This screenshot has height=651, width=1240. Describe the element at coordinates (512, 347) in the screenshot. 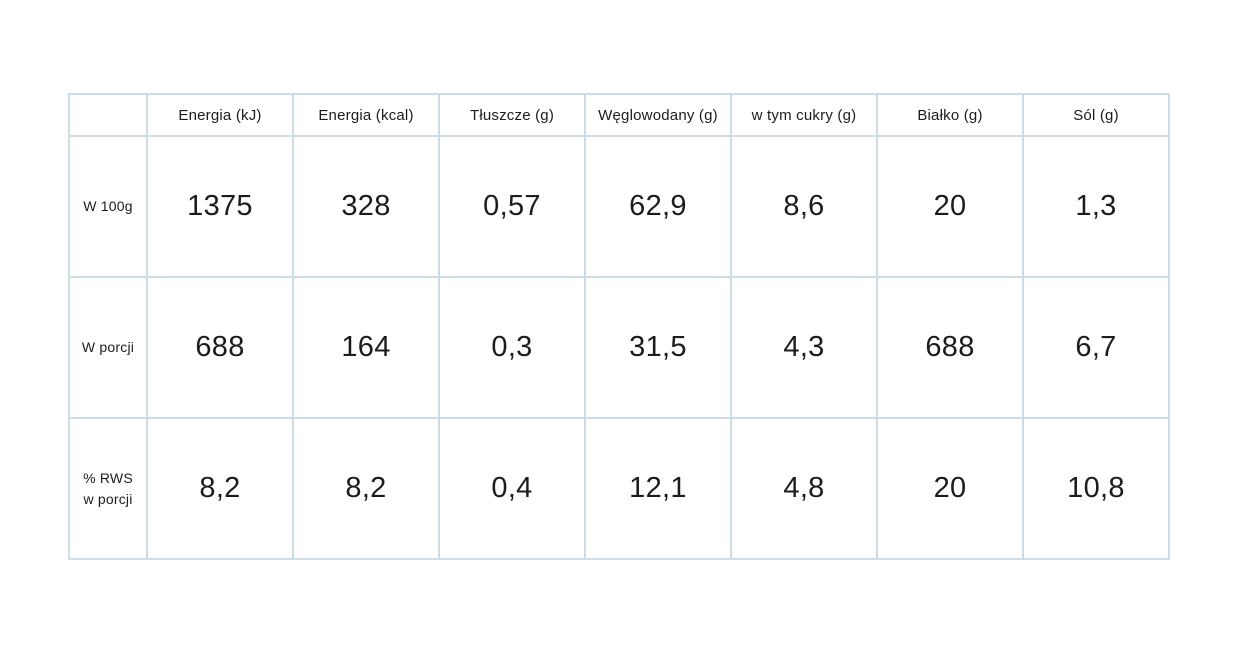

I see `cell-porcja-tluszcze: 0,3` at that location.